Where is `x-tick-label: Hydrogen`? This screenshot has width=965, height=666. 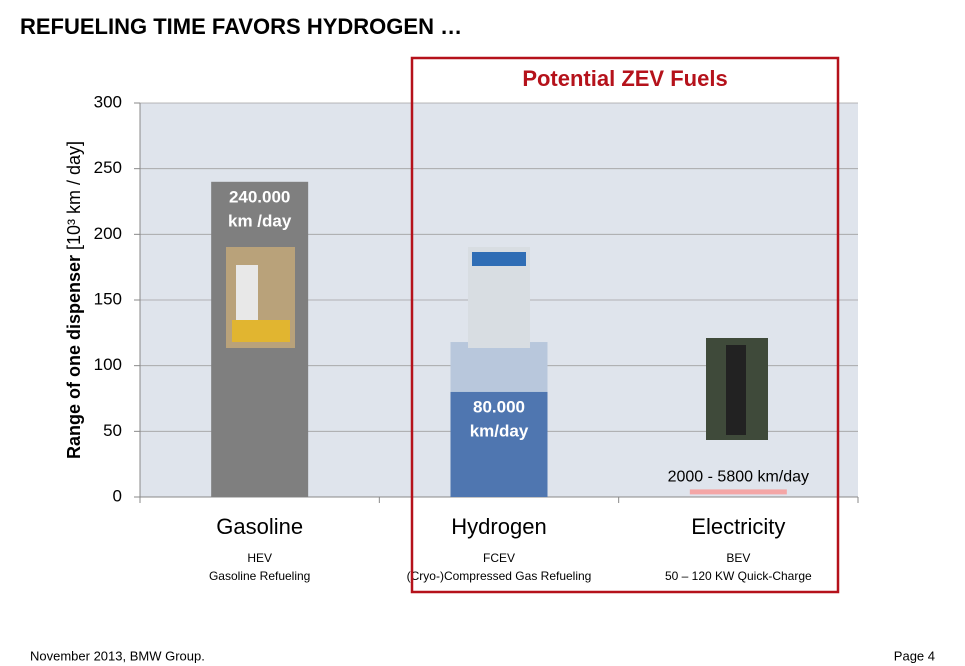
x-tick-label: Hydrogen is located at coordinates (498, 526).